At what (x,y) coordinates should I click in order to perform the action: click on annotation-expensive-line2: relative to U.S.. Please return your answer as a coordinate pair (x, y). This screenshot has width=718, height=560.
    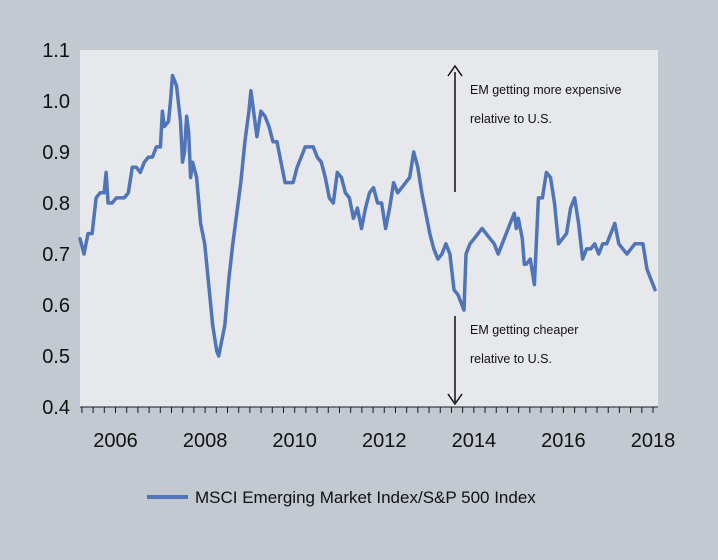
    Looking at the image, I should click on (511, 119).